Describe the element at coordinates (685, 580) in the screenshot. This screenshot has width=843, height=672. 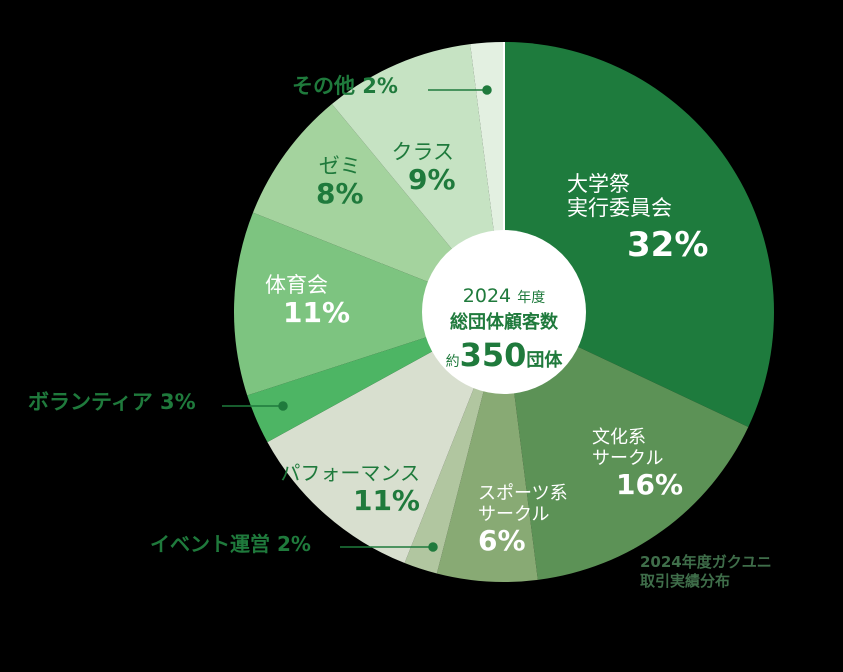
I see `caption-line2: 取引実績分布` at that location.